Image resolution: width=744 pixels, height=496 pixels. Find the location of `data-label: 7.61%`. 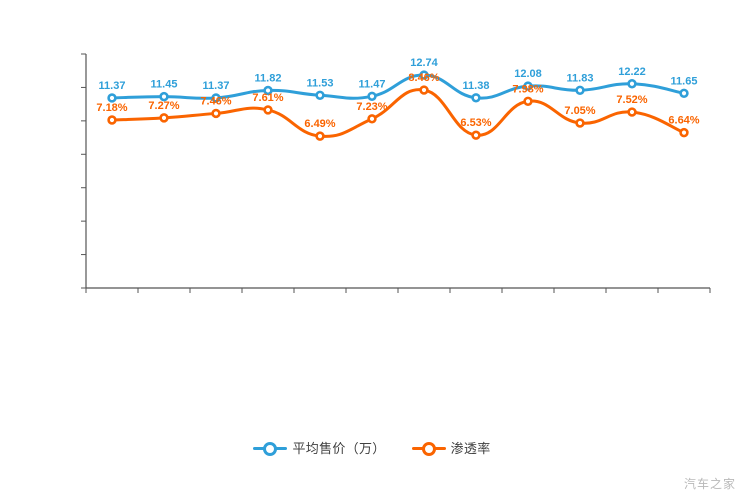

data-label: 7.61% is located at coordinates (267, 98).